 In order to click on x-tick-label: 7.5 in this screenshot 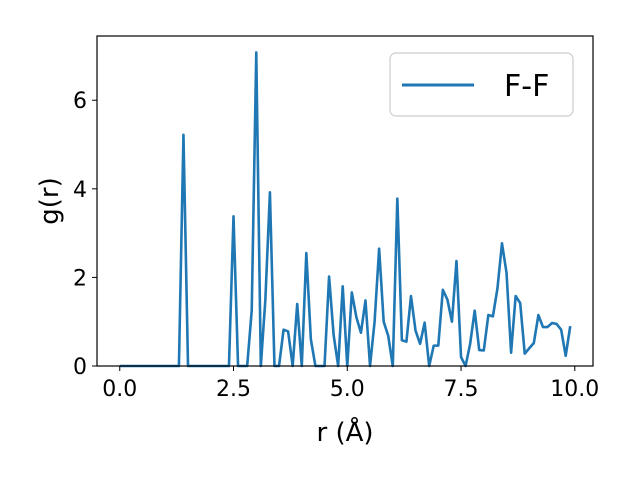, I will do `click(461, 389)`.